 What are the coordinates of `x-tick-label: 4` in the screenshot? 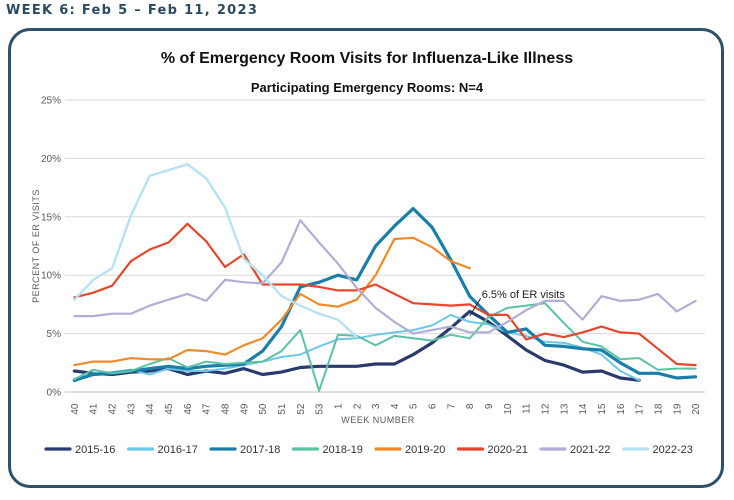 It's located at (395, 406).